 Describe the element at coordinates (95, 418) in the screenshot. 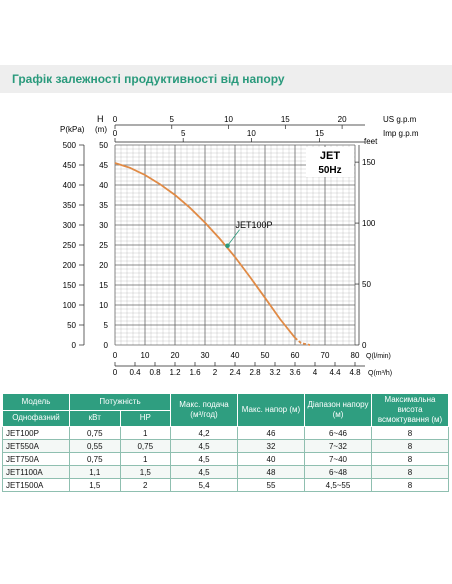

I see `header-kw: кВт` at that location.